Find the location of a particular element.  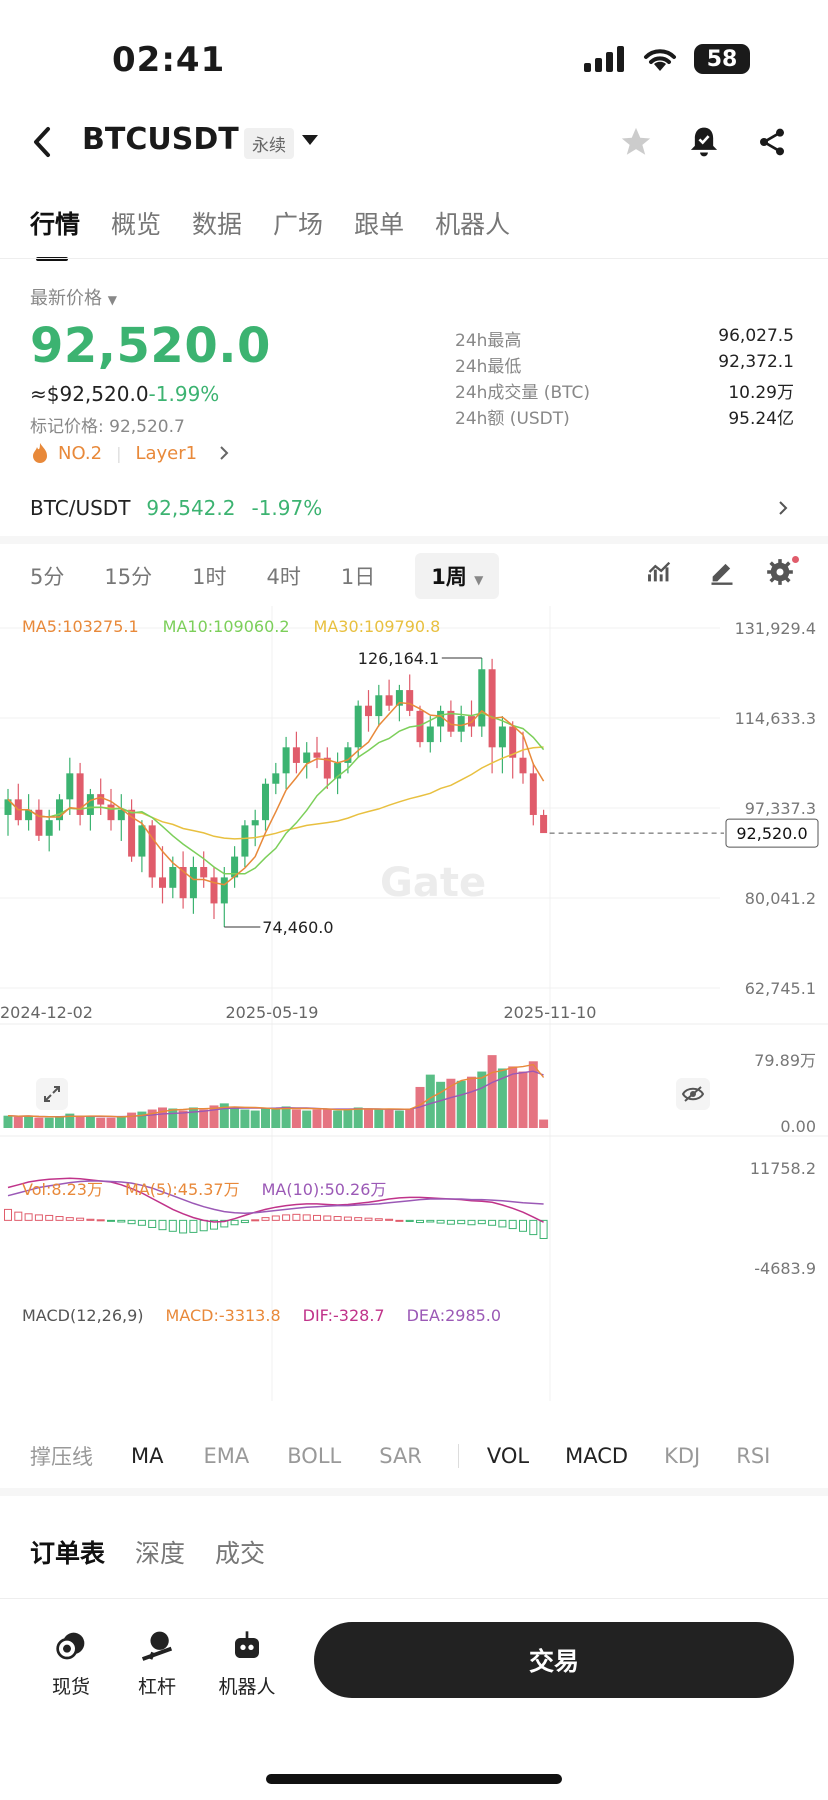

tab-bot: 机器人 is located at coordinates (473, 224).